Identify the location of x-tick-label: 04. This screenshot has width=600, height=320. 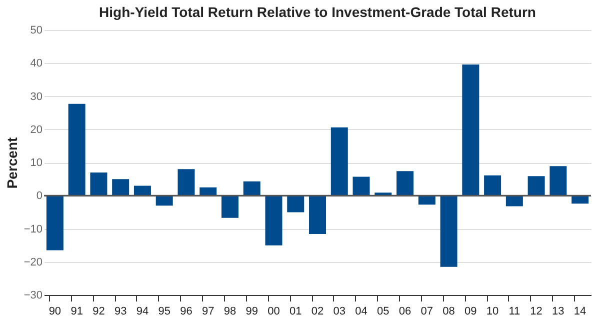
(361, 312).